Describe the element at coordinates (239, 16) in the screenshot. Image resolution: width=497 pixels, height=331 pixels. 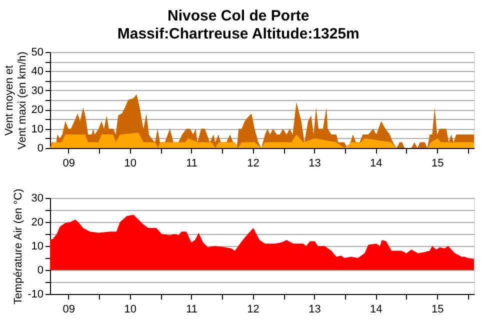
I see `chart-title: Nivose Col de Porte` at that location.